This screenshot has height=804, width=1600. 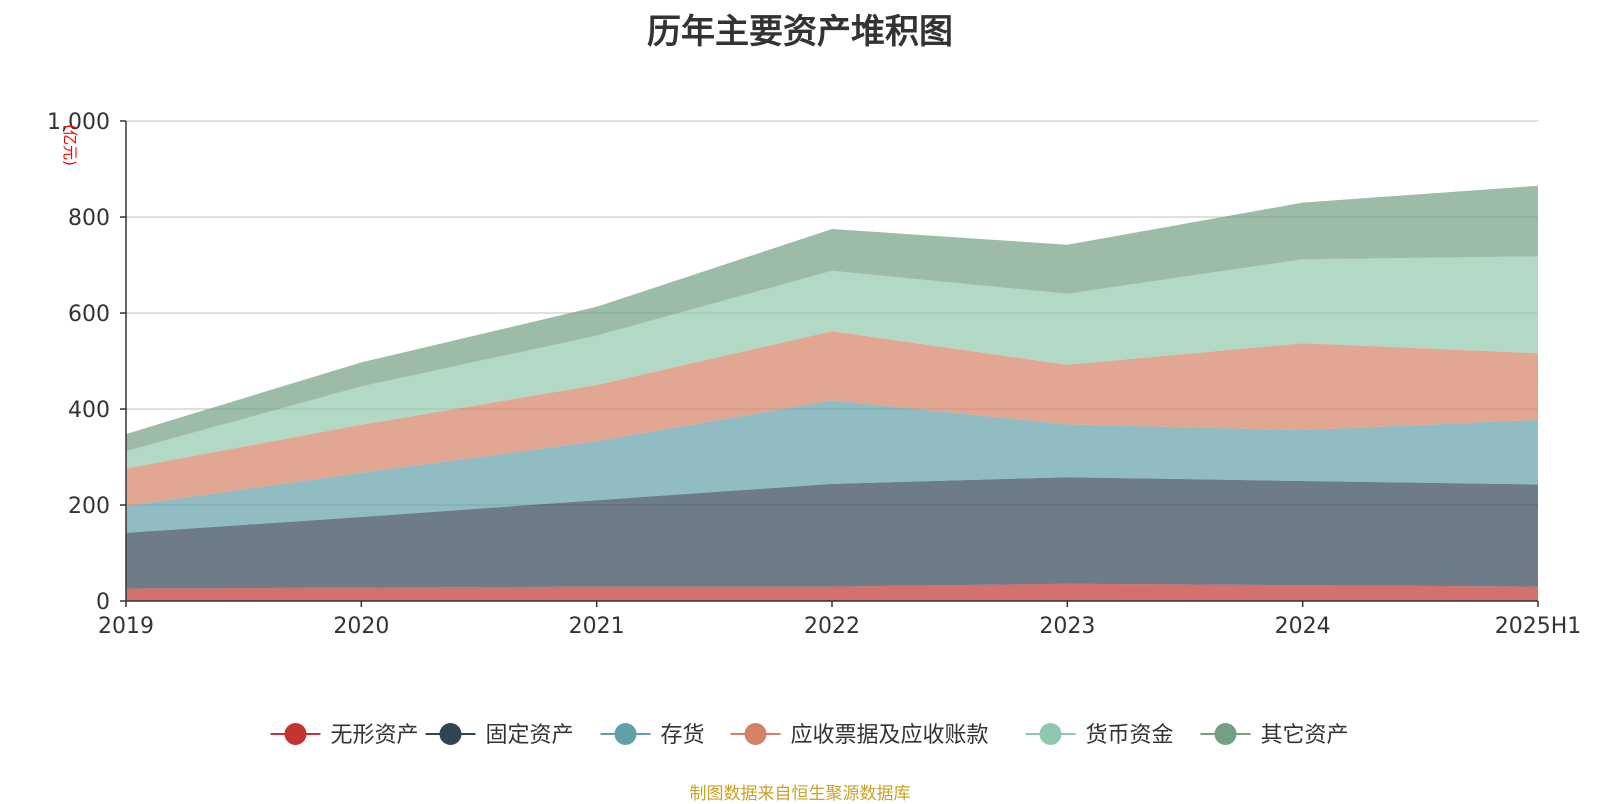 I want to click on chart-title: 历年主要资产堆积图, so click(x=800, y=32).